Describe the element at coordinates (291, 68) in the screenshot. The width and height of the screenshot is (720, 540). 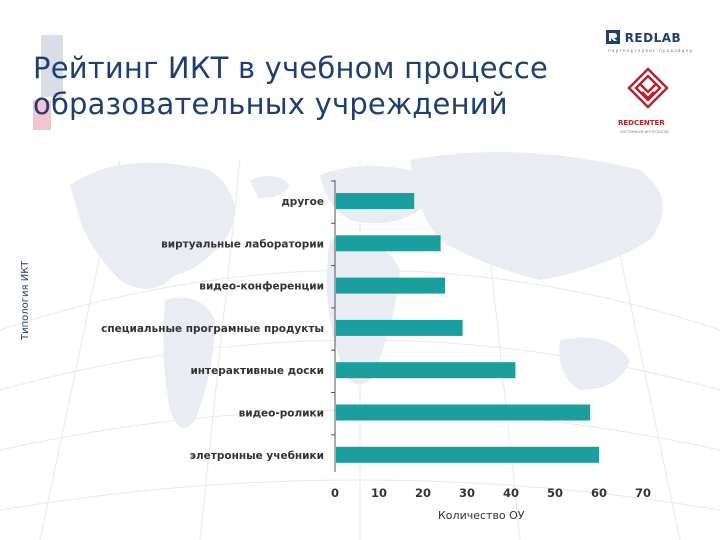
I see `slide-title-line-1: Рейтинг ИКТ в учебном процессе` at that location.